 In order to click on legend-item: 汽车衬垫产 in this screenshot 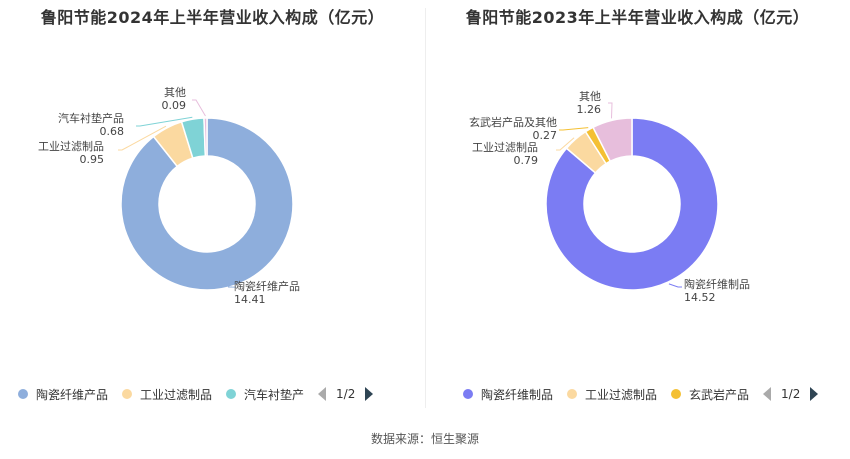, I will do `click(265, 394)`.